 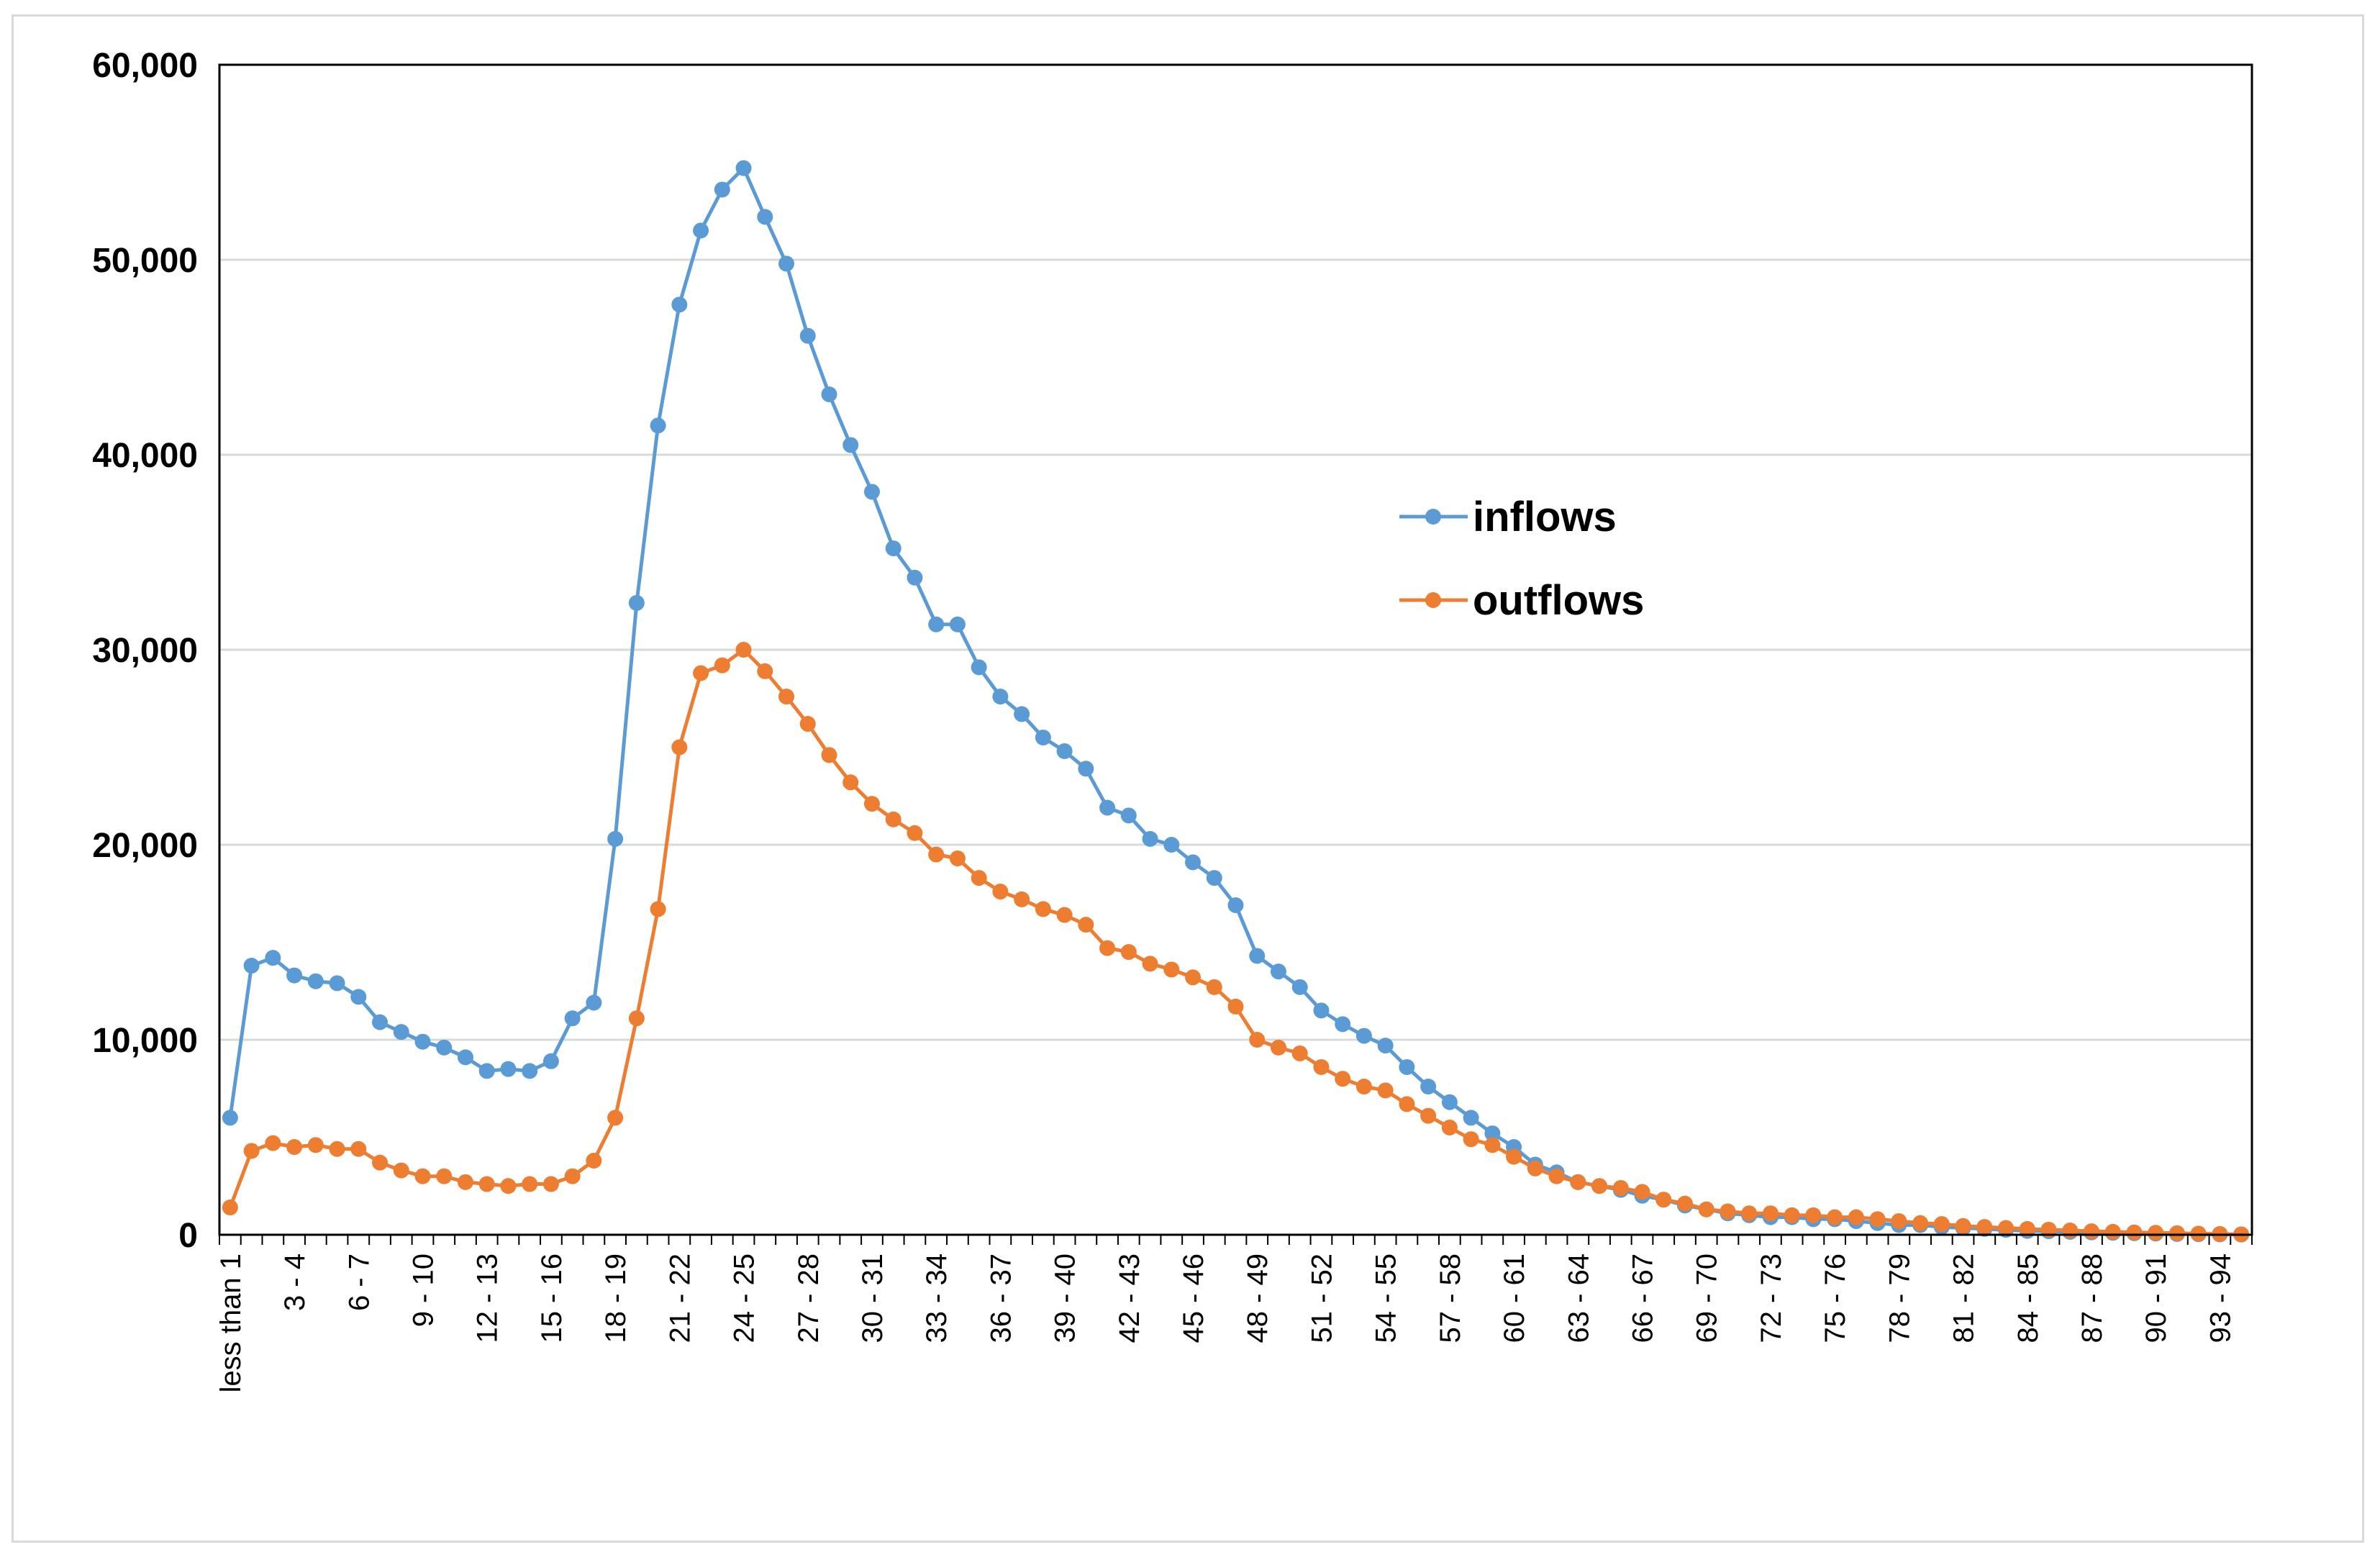 What do you see at coordinates (488, 1298) in the screenshot?
I see `x-tick-label: 12 - 13` at bounding box center [488, 1298].